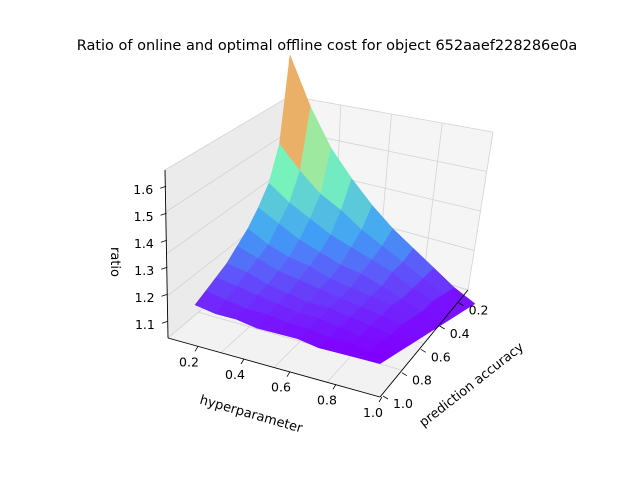 This screenshot has width=640, height=480. Describe the element at coordinates (227, 217) in the screenshot. I see `left-pane` at that location.